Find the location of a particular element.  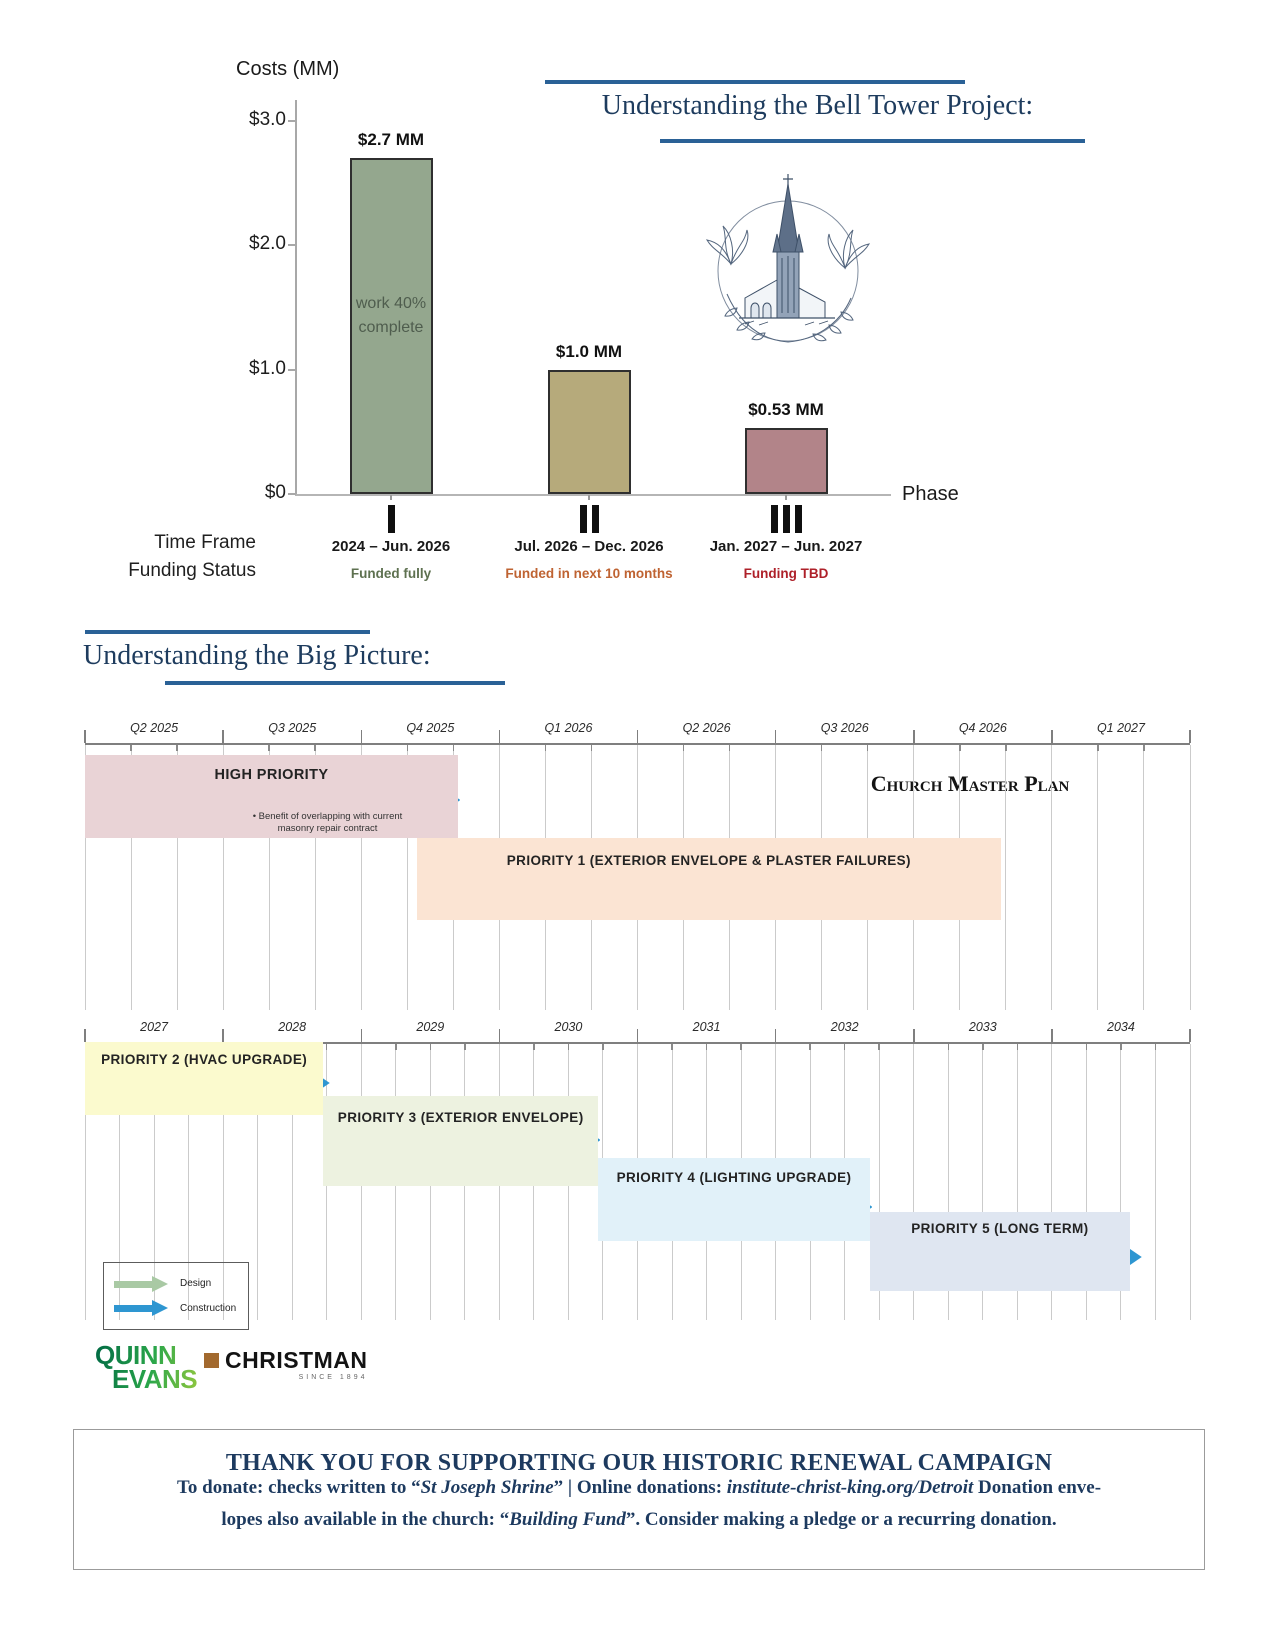

axis-tick-label: Q2 2025 is located at coordinates (154, 728).